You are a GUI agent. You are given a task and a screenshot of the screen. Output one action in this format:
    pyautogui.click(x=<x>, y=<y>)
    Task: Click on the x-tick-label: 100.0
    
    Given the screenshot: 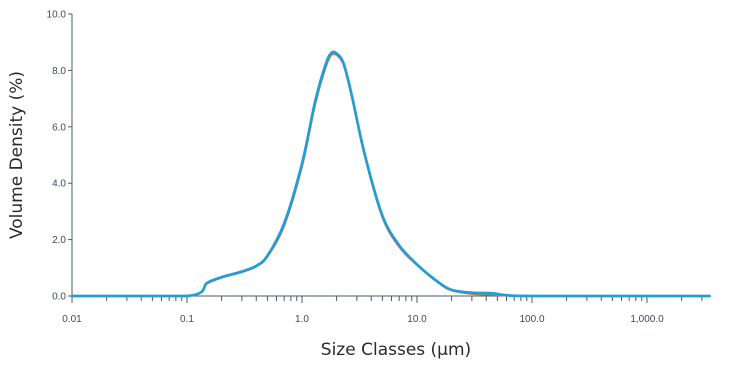 What is the action you would take?
    pyautogui.click(x=531, y=319)
    